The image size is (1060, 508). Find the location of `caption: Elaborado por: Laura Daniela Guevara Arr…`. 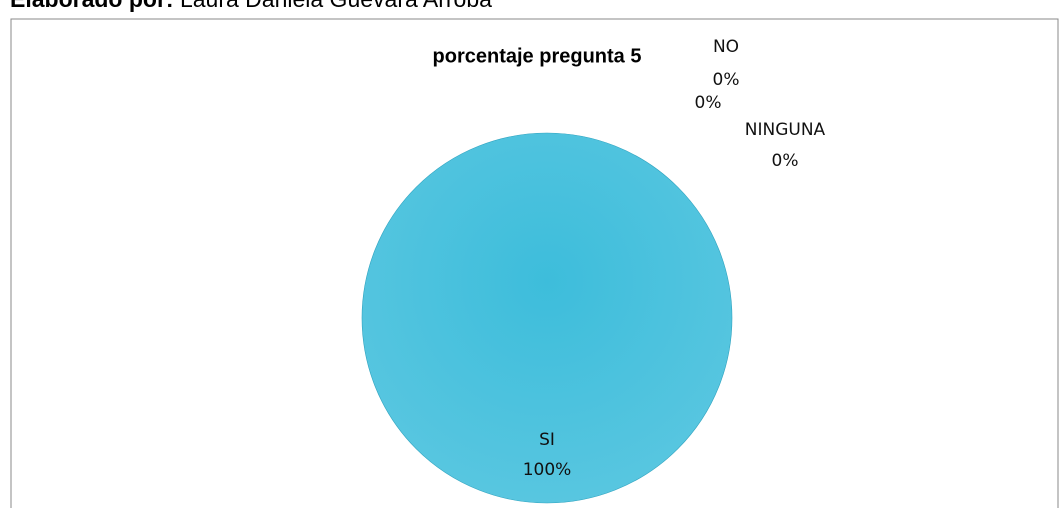

caption: Elaborado por: Laura Daniela Guevara Arr… is located at coordinates (251, 6).